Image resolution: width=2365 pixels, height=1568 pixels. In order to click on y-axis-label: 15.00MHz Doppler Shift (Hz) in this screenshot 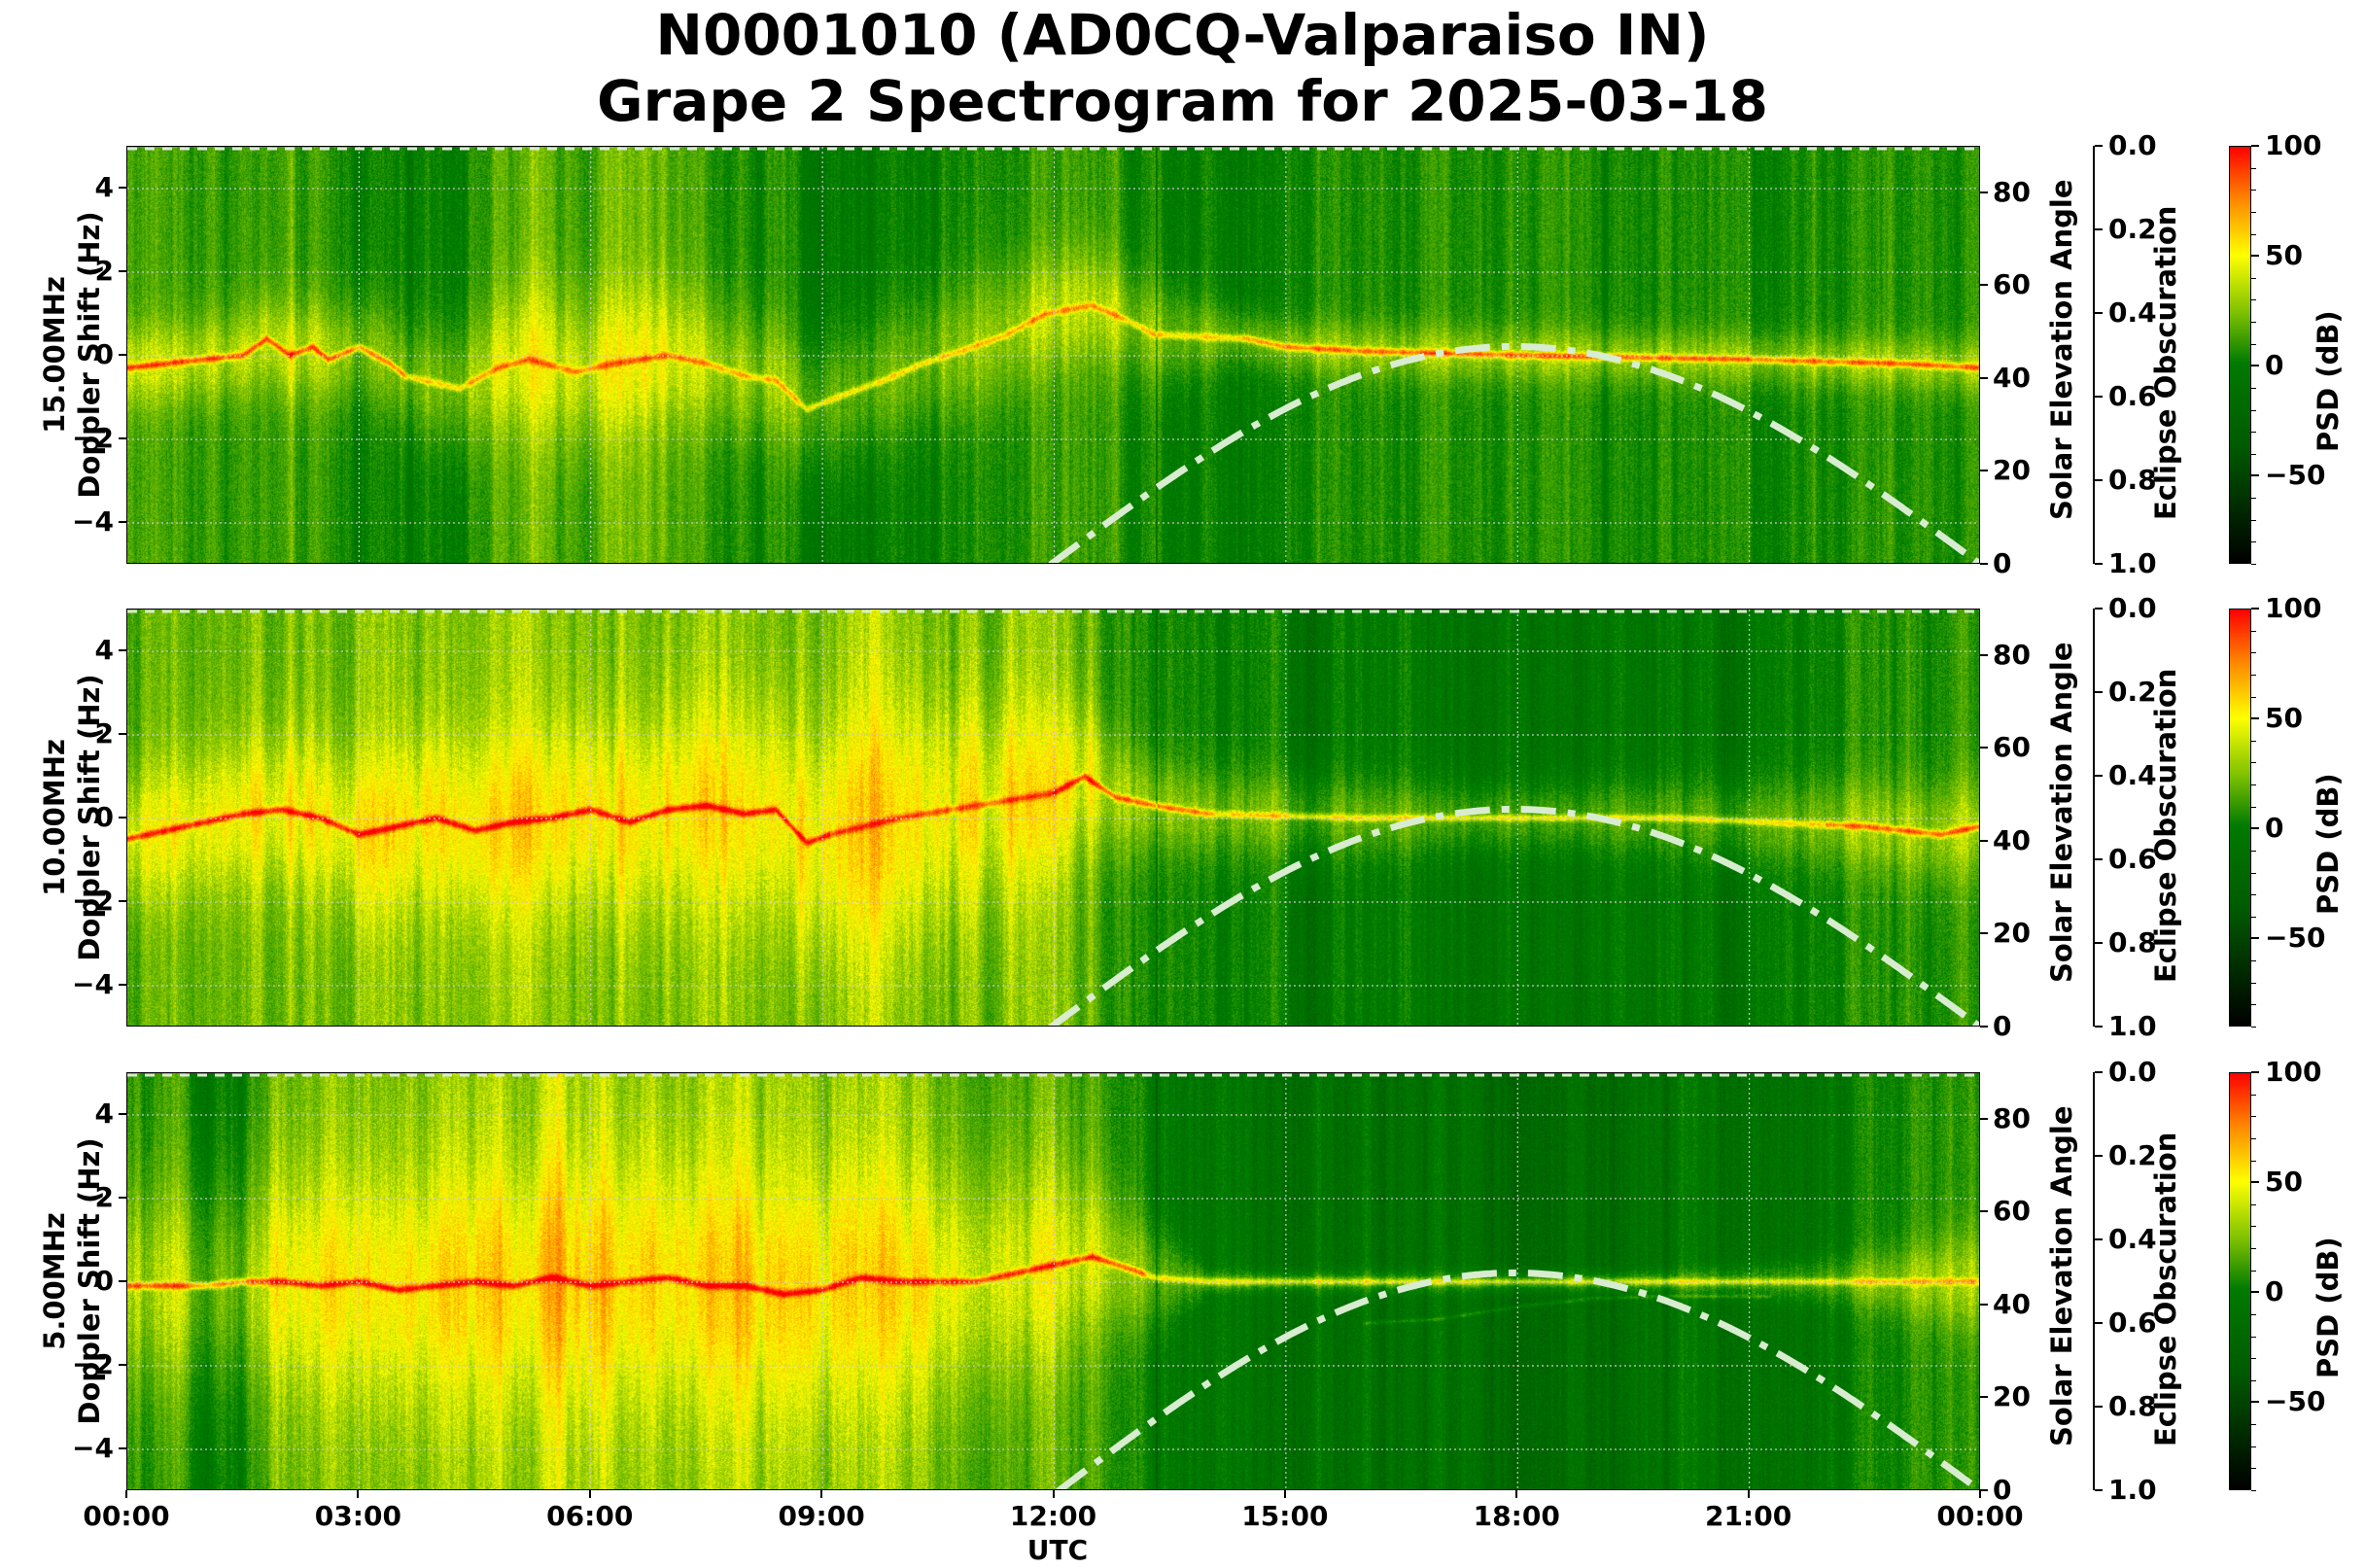, I will do `click(72, 355)`.